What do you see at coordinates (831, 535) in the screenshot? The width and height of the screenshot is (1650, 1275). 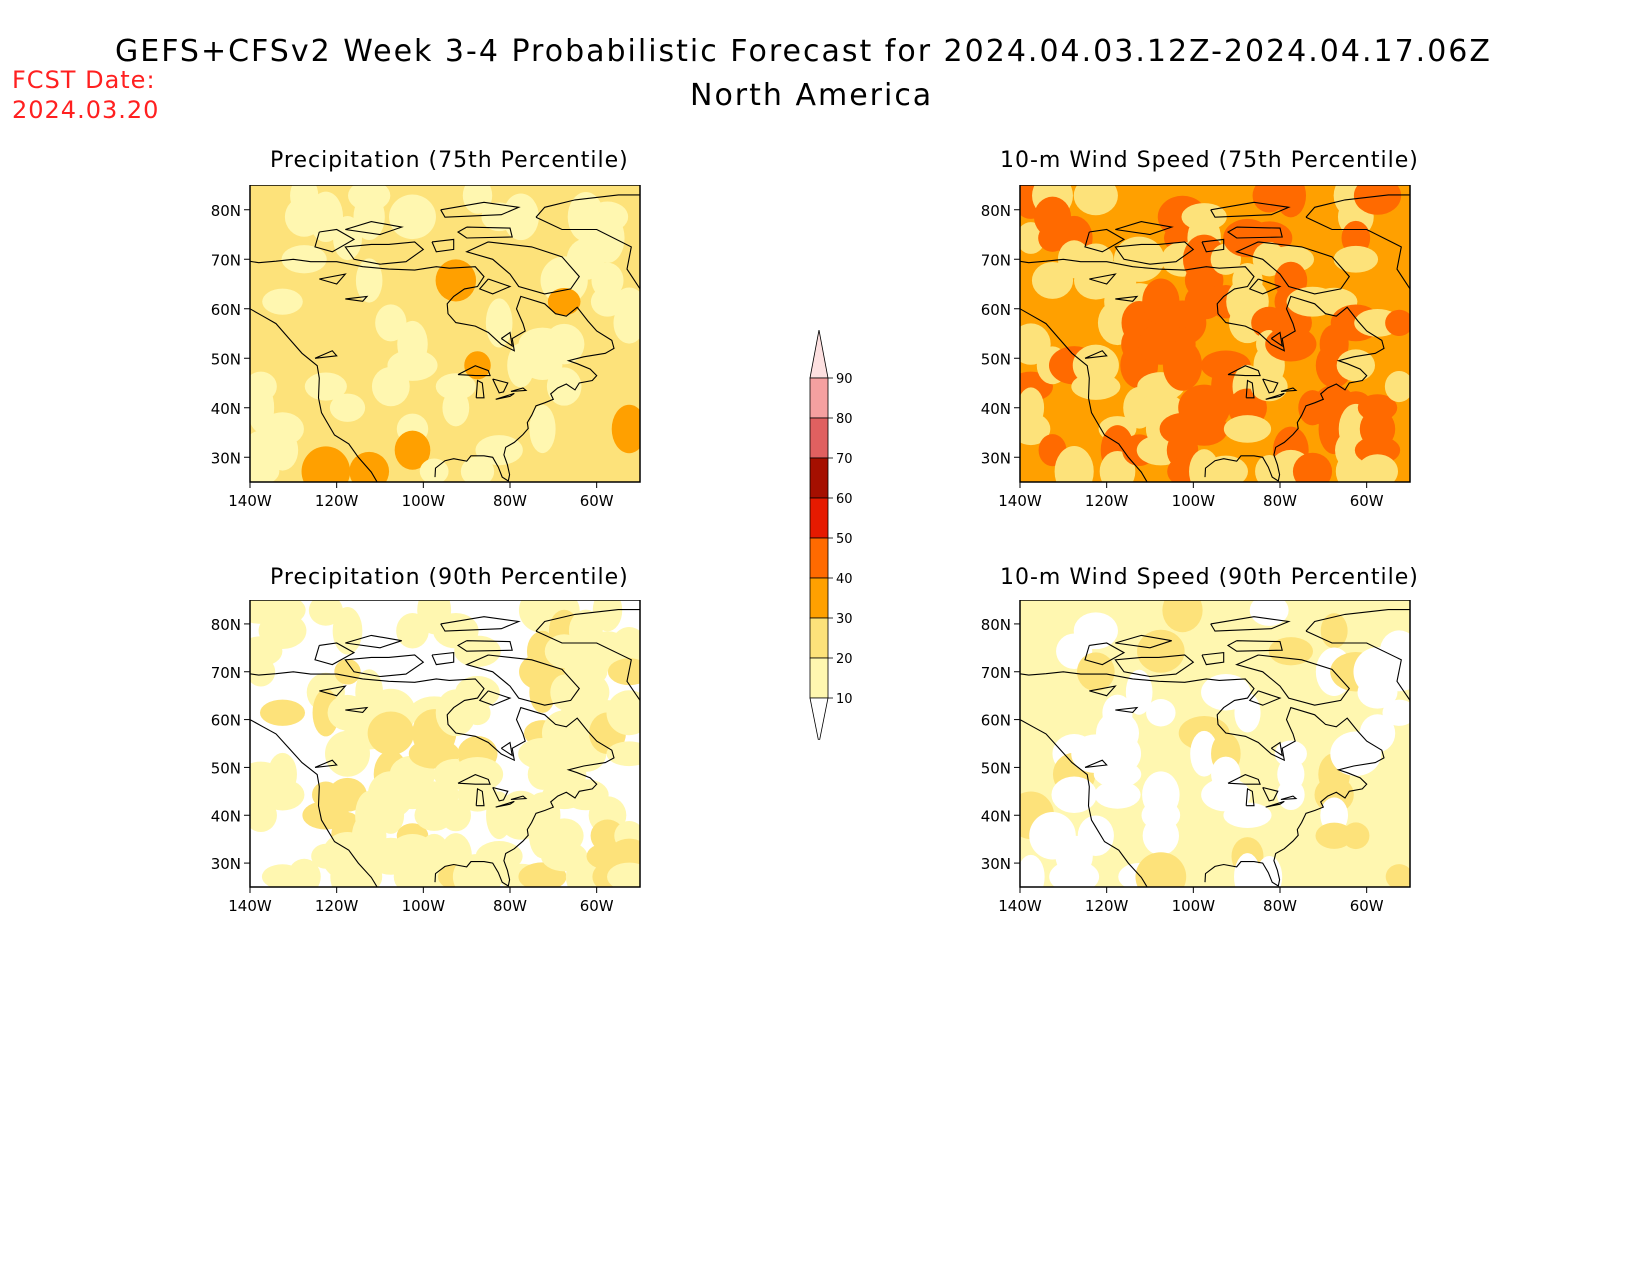 I see `colorbar-legend: 90 80 70 60 50 40 30 20 10` at bounding box center [831, 535].